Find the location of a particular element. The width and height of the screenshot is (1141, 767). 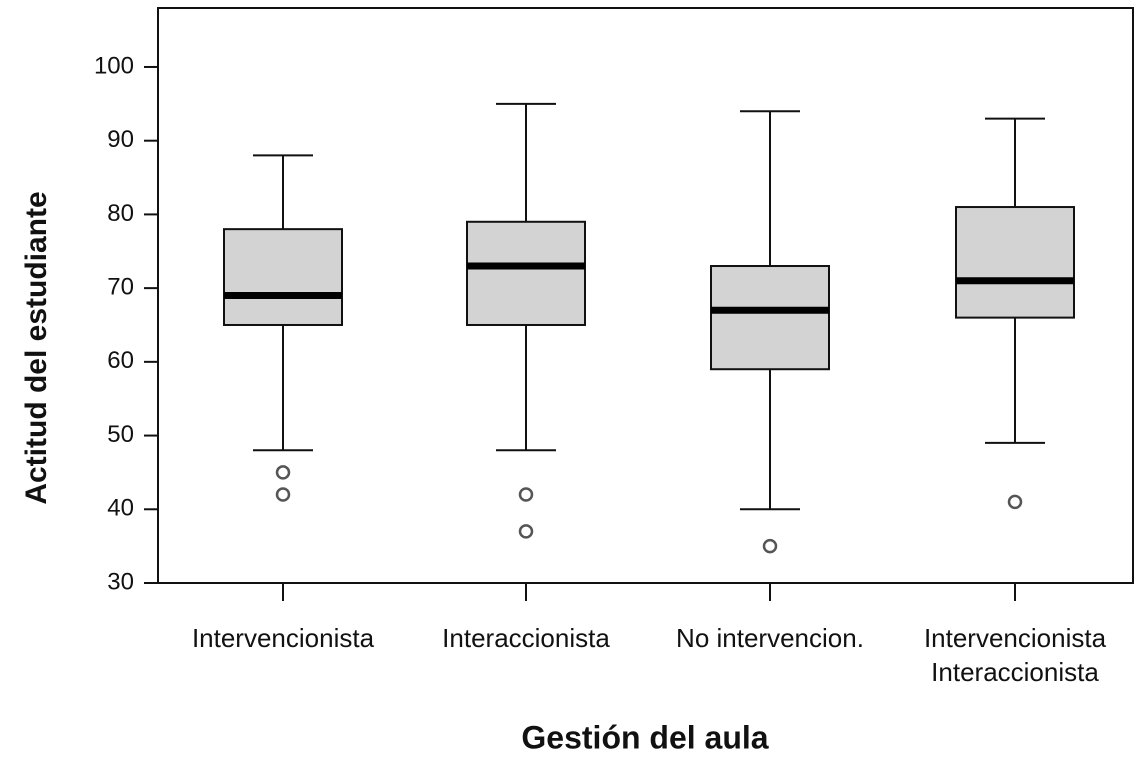

y-tick-label: 70 is located at coordinates (120, 286).